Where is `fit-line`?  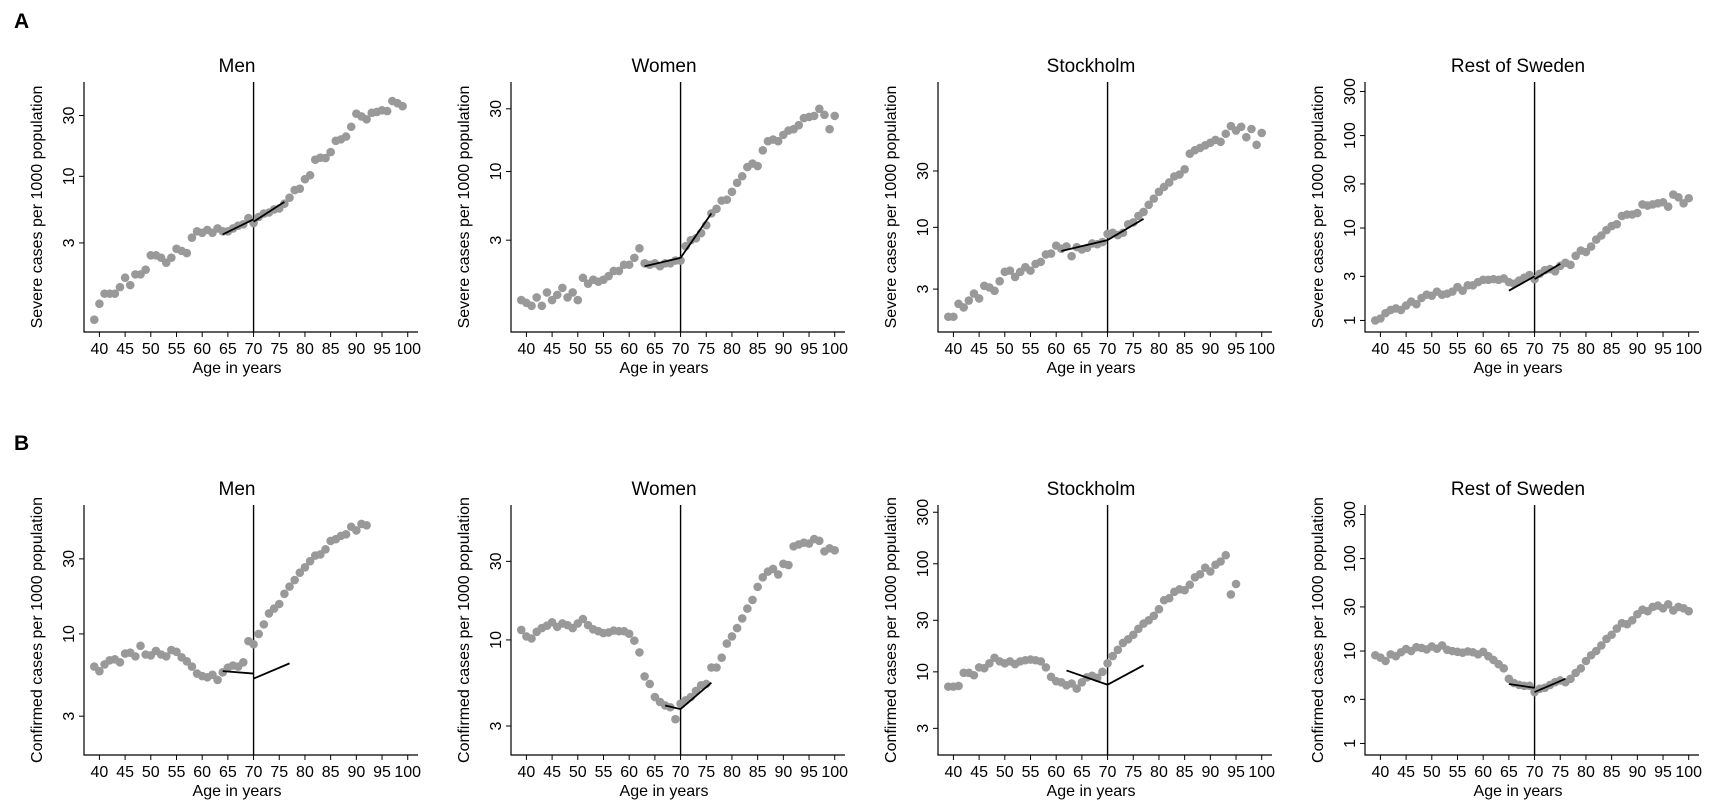 fit-line is located at coordinates (1126, 674).